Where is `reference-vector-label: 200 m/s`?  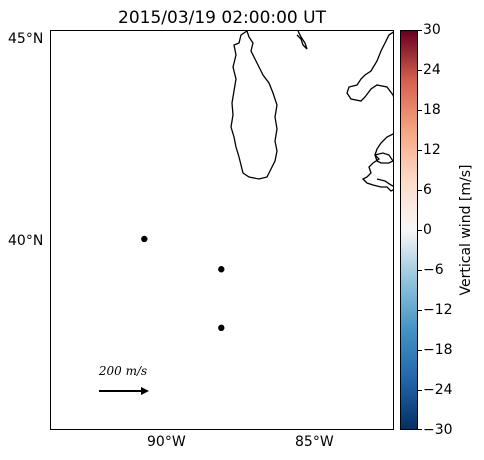
reference-vector-label: 200 m/s is located at coordinates (122, 371).